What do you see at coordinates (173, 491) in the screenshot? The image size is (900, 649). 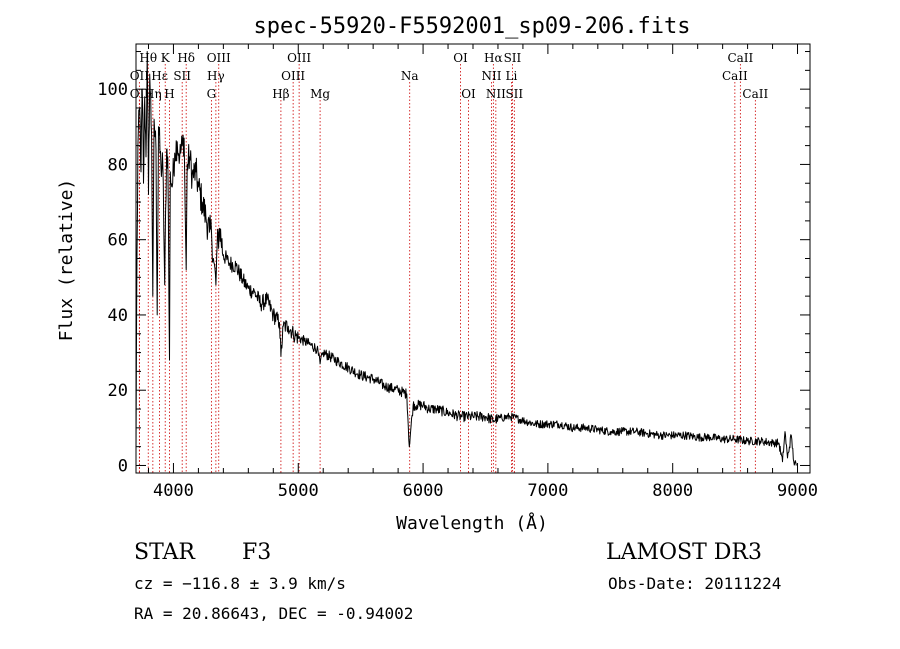 I see `x-tick-label: 4000` at bounding box center [173, 491].